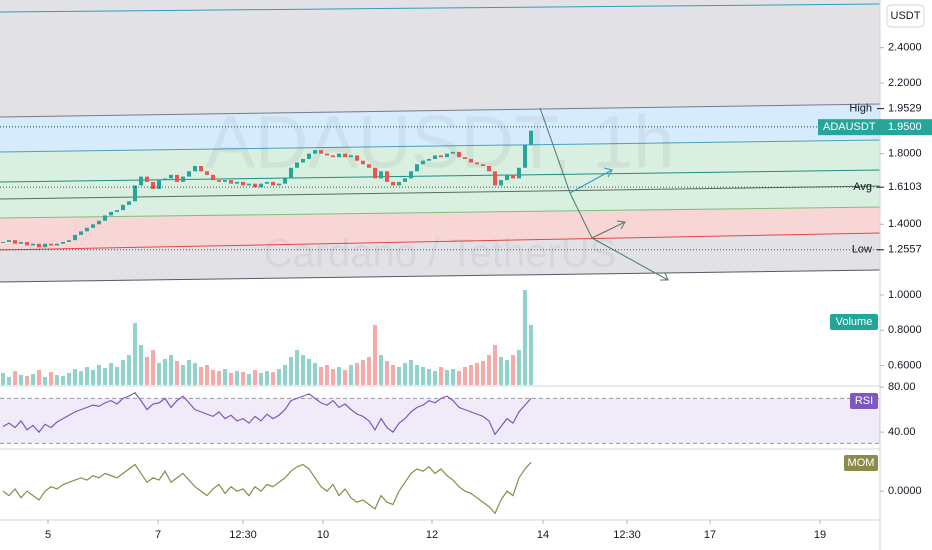  I want to click on pane-tag, so click(864, 401).